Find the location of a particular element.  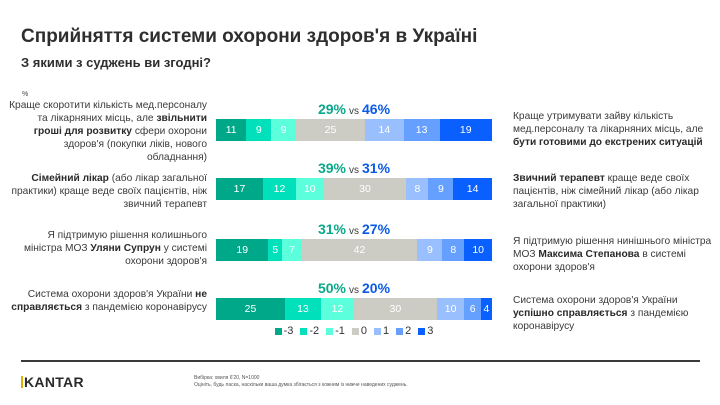

bar-segment-0: 30 is located at coordinates (395, 309).